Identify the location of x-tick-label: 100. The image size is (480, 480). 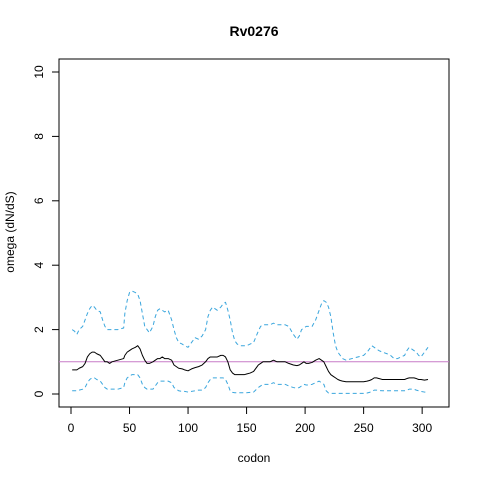
(188, 428).